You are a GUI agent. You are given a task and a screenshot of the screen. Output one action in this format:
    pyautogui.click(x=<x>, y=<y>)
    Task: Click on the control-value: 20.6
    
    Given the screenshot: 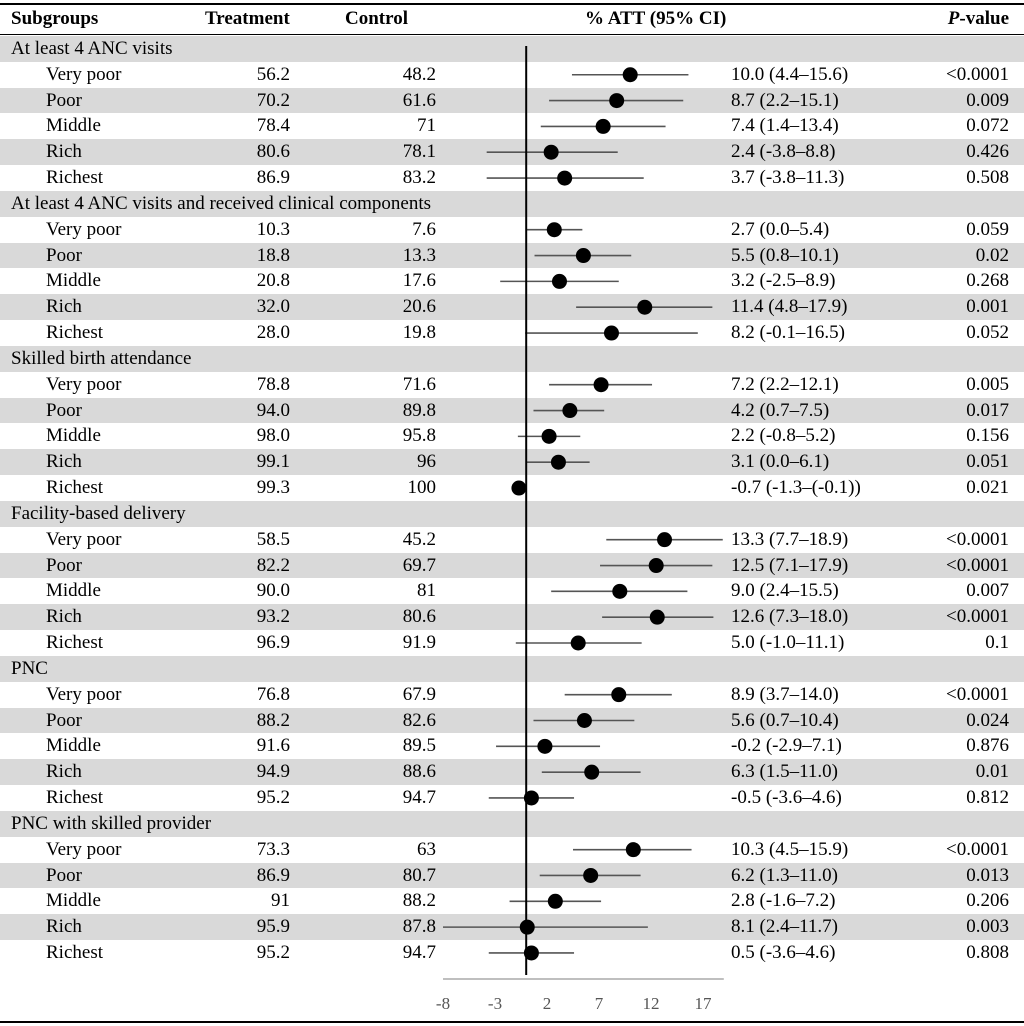 What is the action you would take?
    pyautogui.click(x=419, y=307)
    